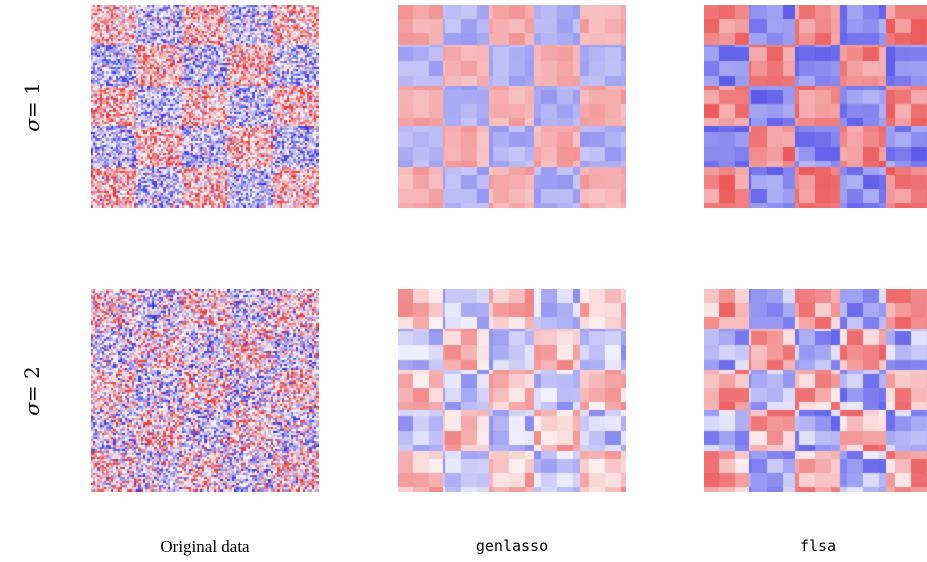 This screenshot has height=562, width=927. Describe the element at coordinates (205, 546) in the screenshot. I see `column-label-original-data: Original data` at that location.